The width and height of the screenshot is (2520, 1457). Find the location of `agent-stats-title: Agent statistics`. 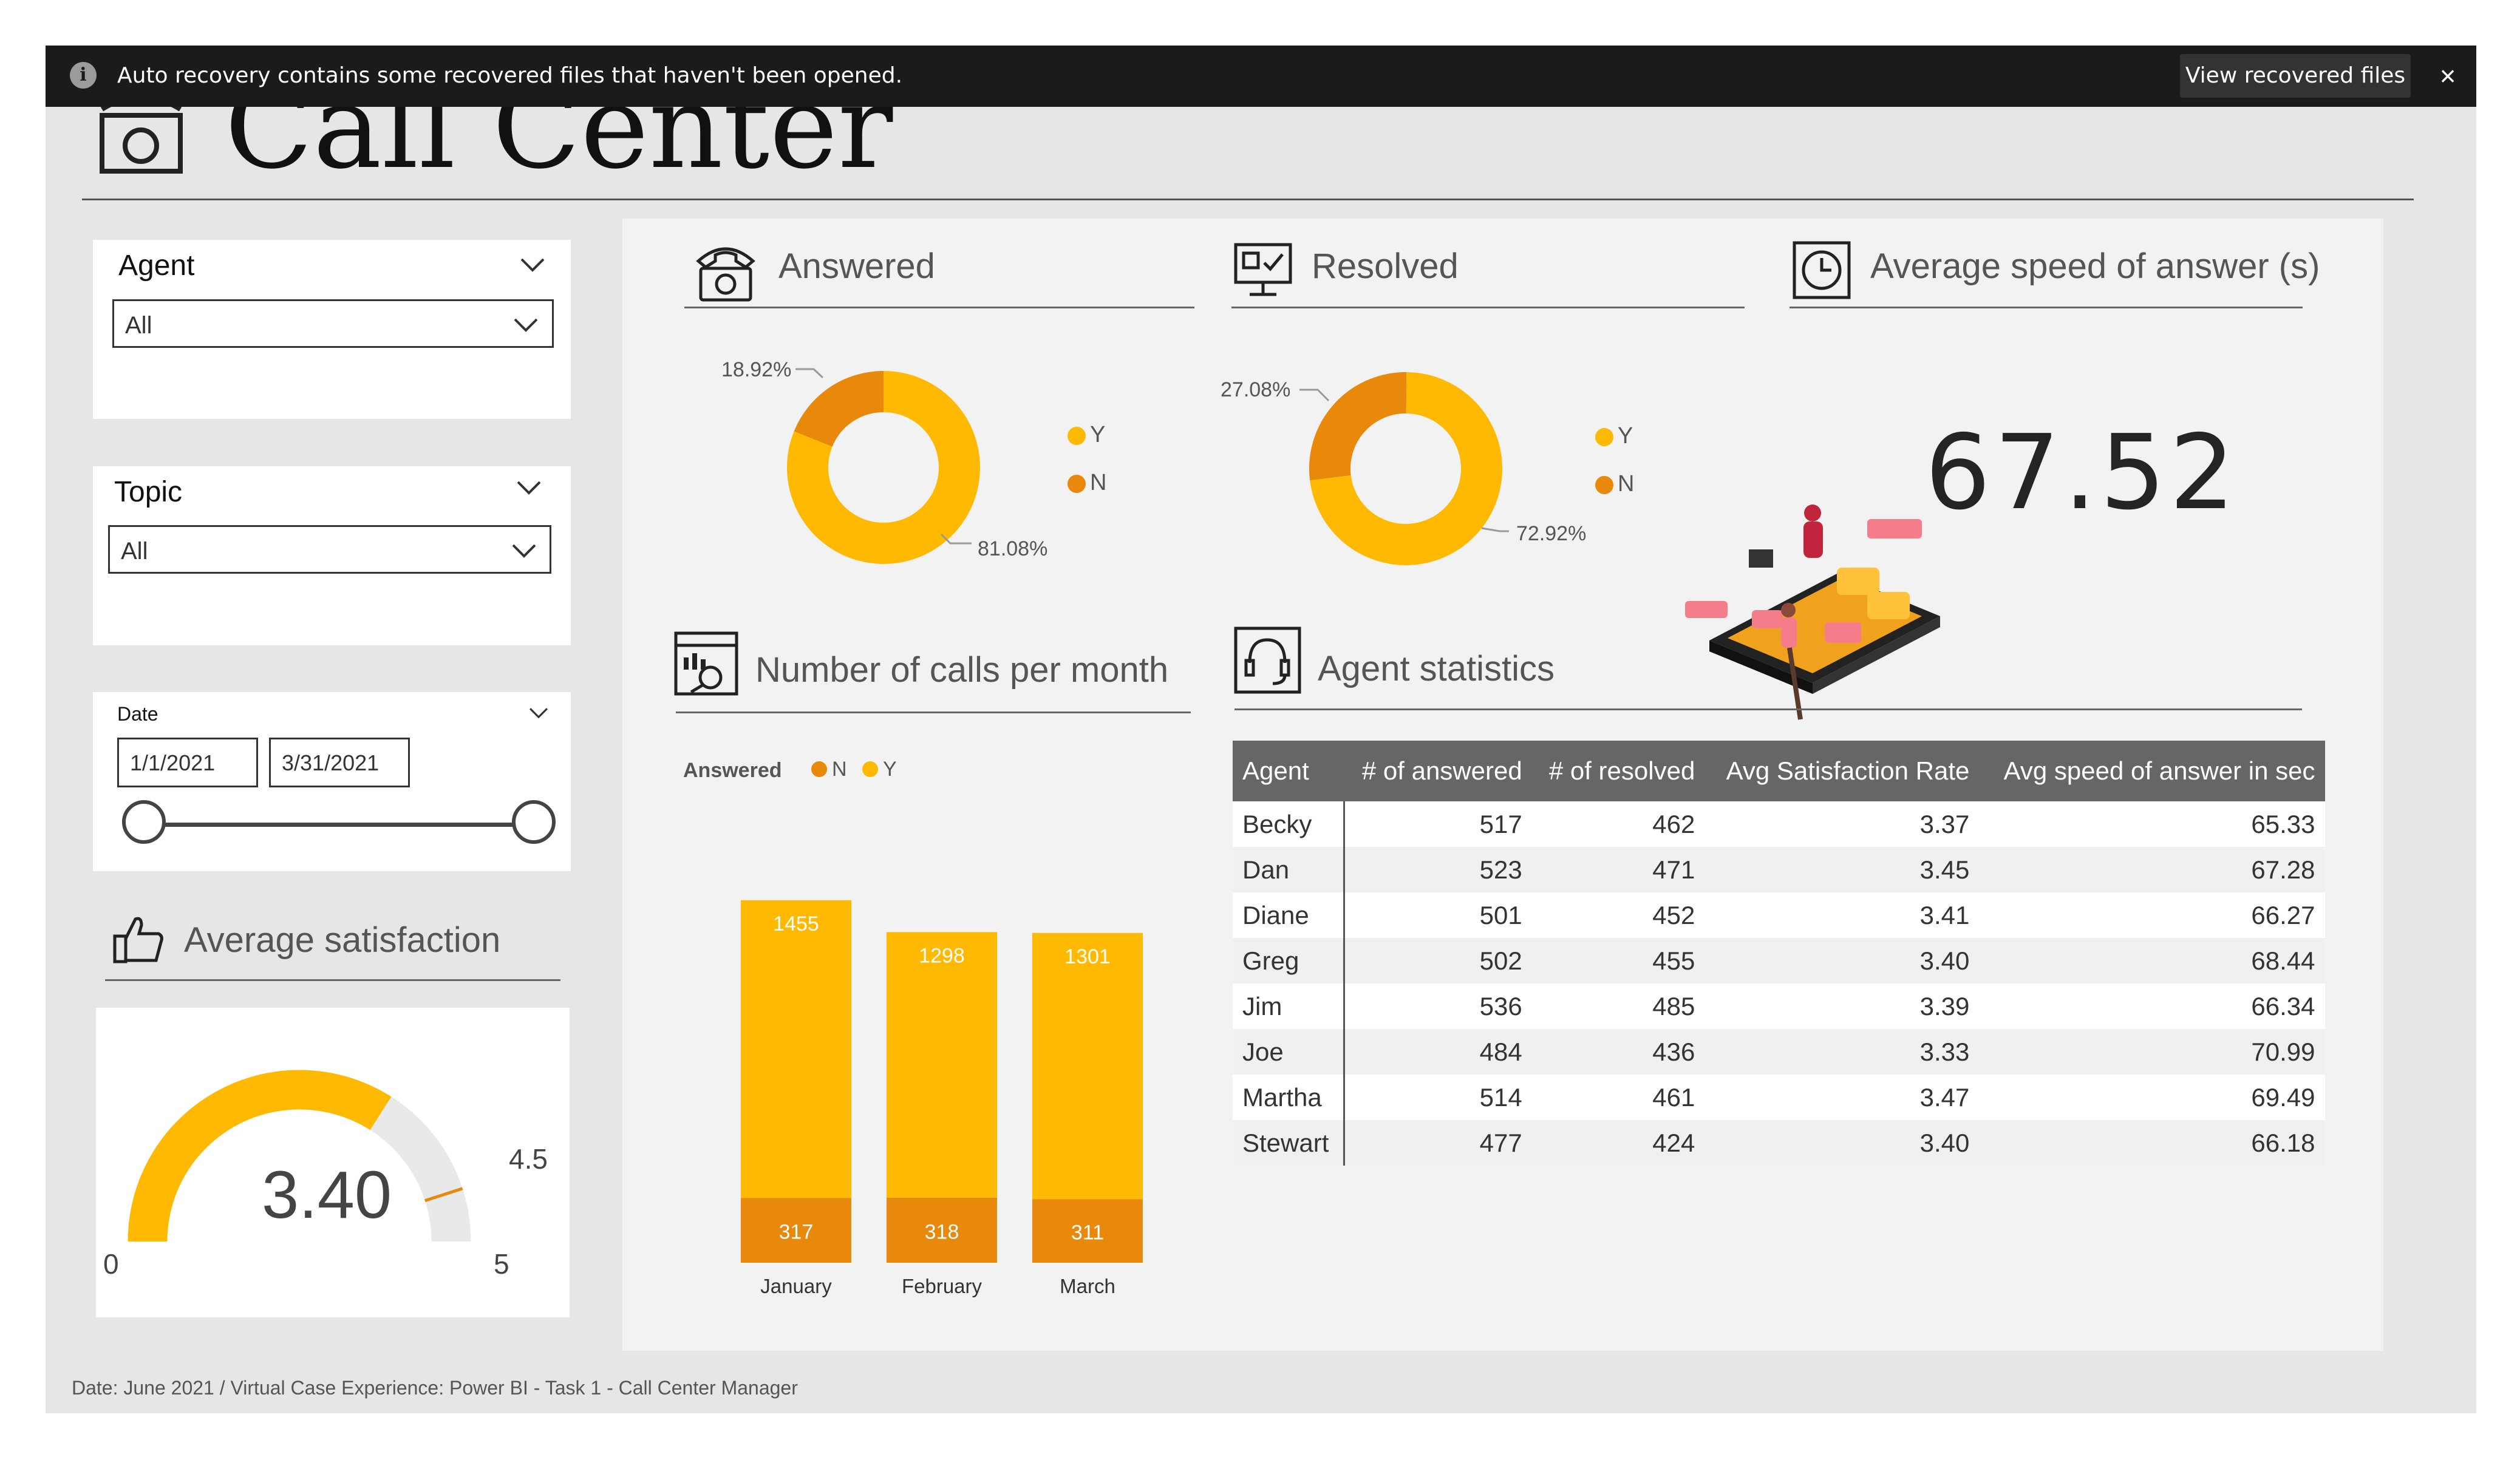

agent-stats-title: Agent statistics is located at coordinates (1436, 668).